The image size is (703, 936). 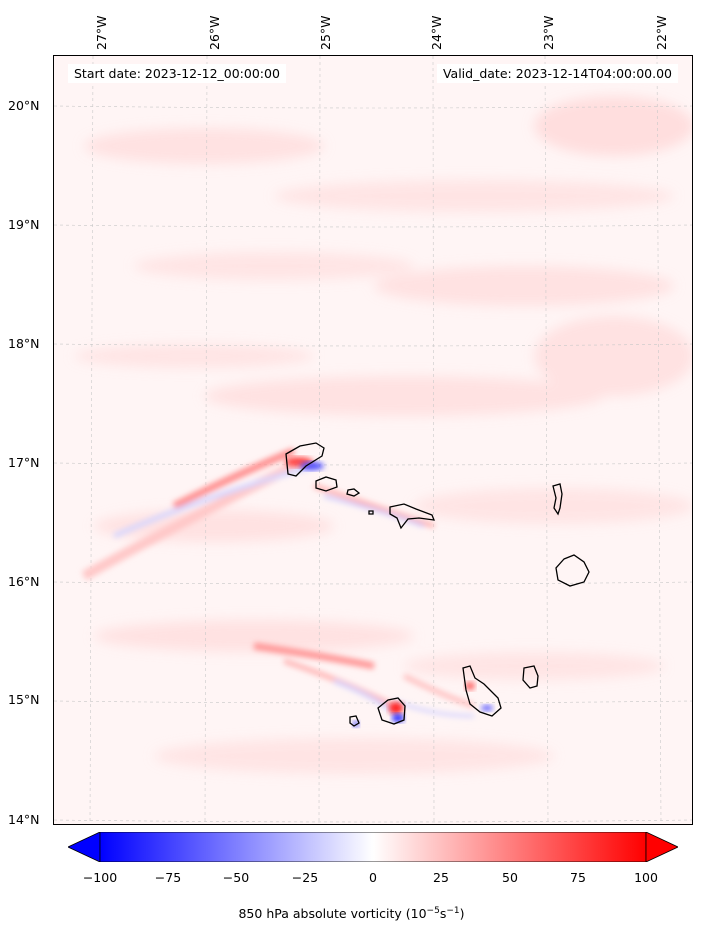 I want to click on island-sal-outline, so click(x=557, y=499).